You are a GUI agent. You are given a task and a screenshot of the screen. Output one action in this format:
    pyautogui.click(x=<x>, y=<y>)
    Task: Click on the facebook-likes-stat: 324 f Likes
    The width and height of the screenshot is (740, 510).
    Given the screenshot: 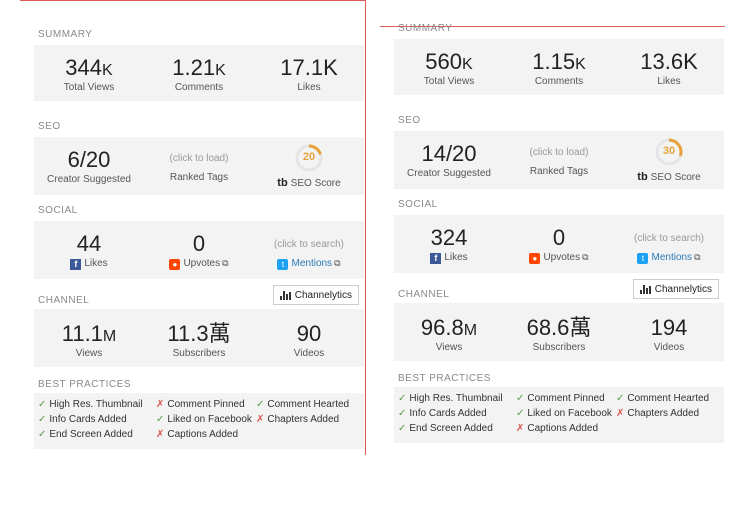 What is the action you would take?
    pyautogui.click(x=449, y=245)
    